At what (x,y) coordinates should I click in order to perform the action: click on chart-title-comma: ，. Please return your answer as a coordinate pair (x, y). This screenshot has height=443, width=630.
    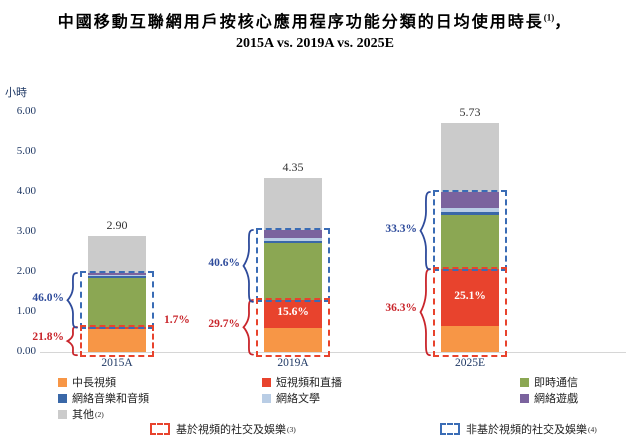
    Looking at the image, I should click on (563, 22).